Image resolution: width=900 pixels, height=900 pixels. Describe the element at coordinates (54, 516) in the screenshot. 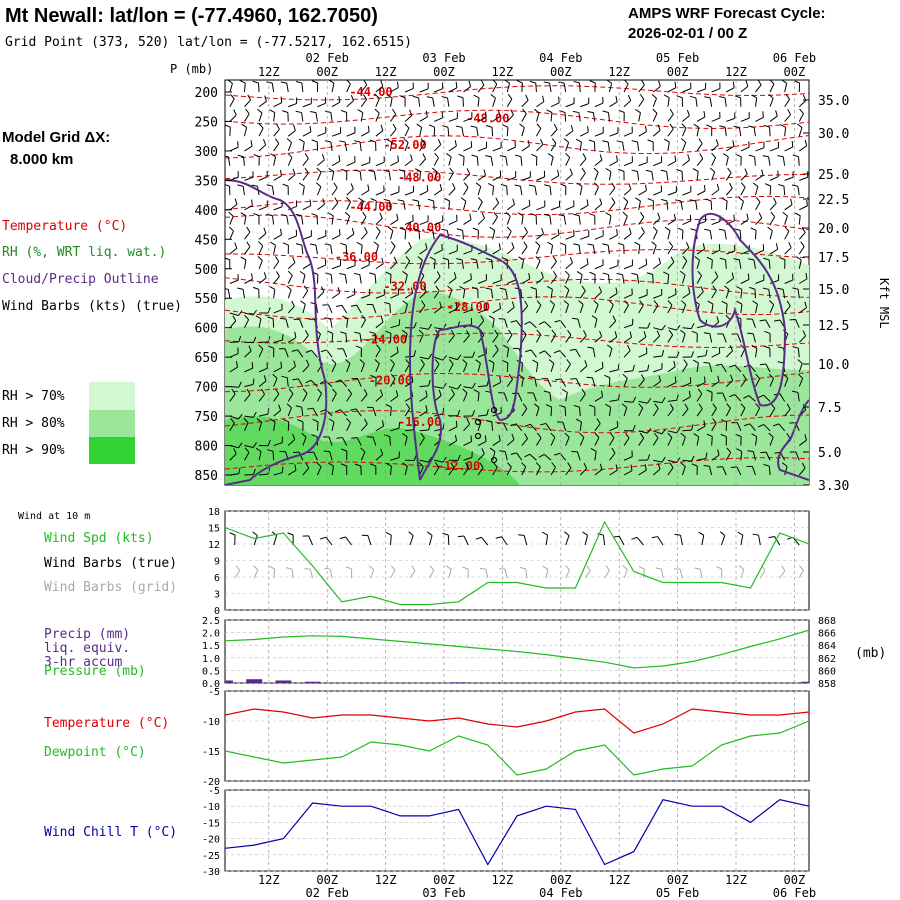

I see `wind-panel-header: Wind at 10 m` at that location.